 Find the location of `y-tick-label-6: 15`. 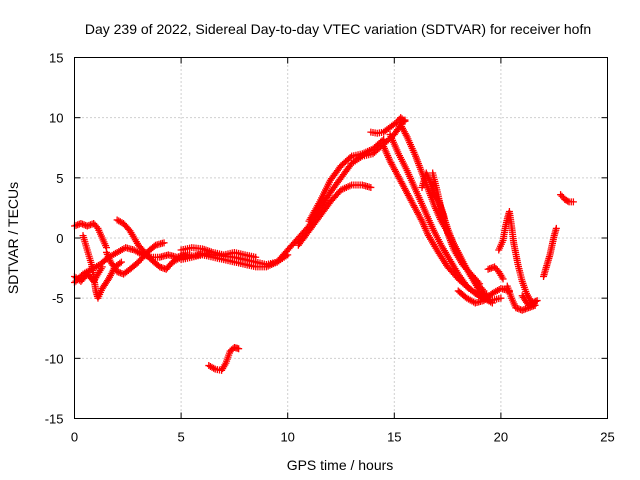

y-tick-label-6: 15 is located at coordinates (56, 58).